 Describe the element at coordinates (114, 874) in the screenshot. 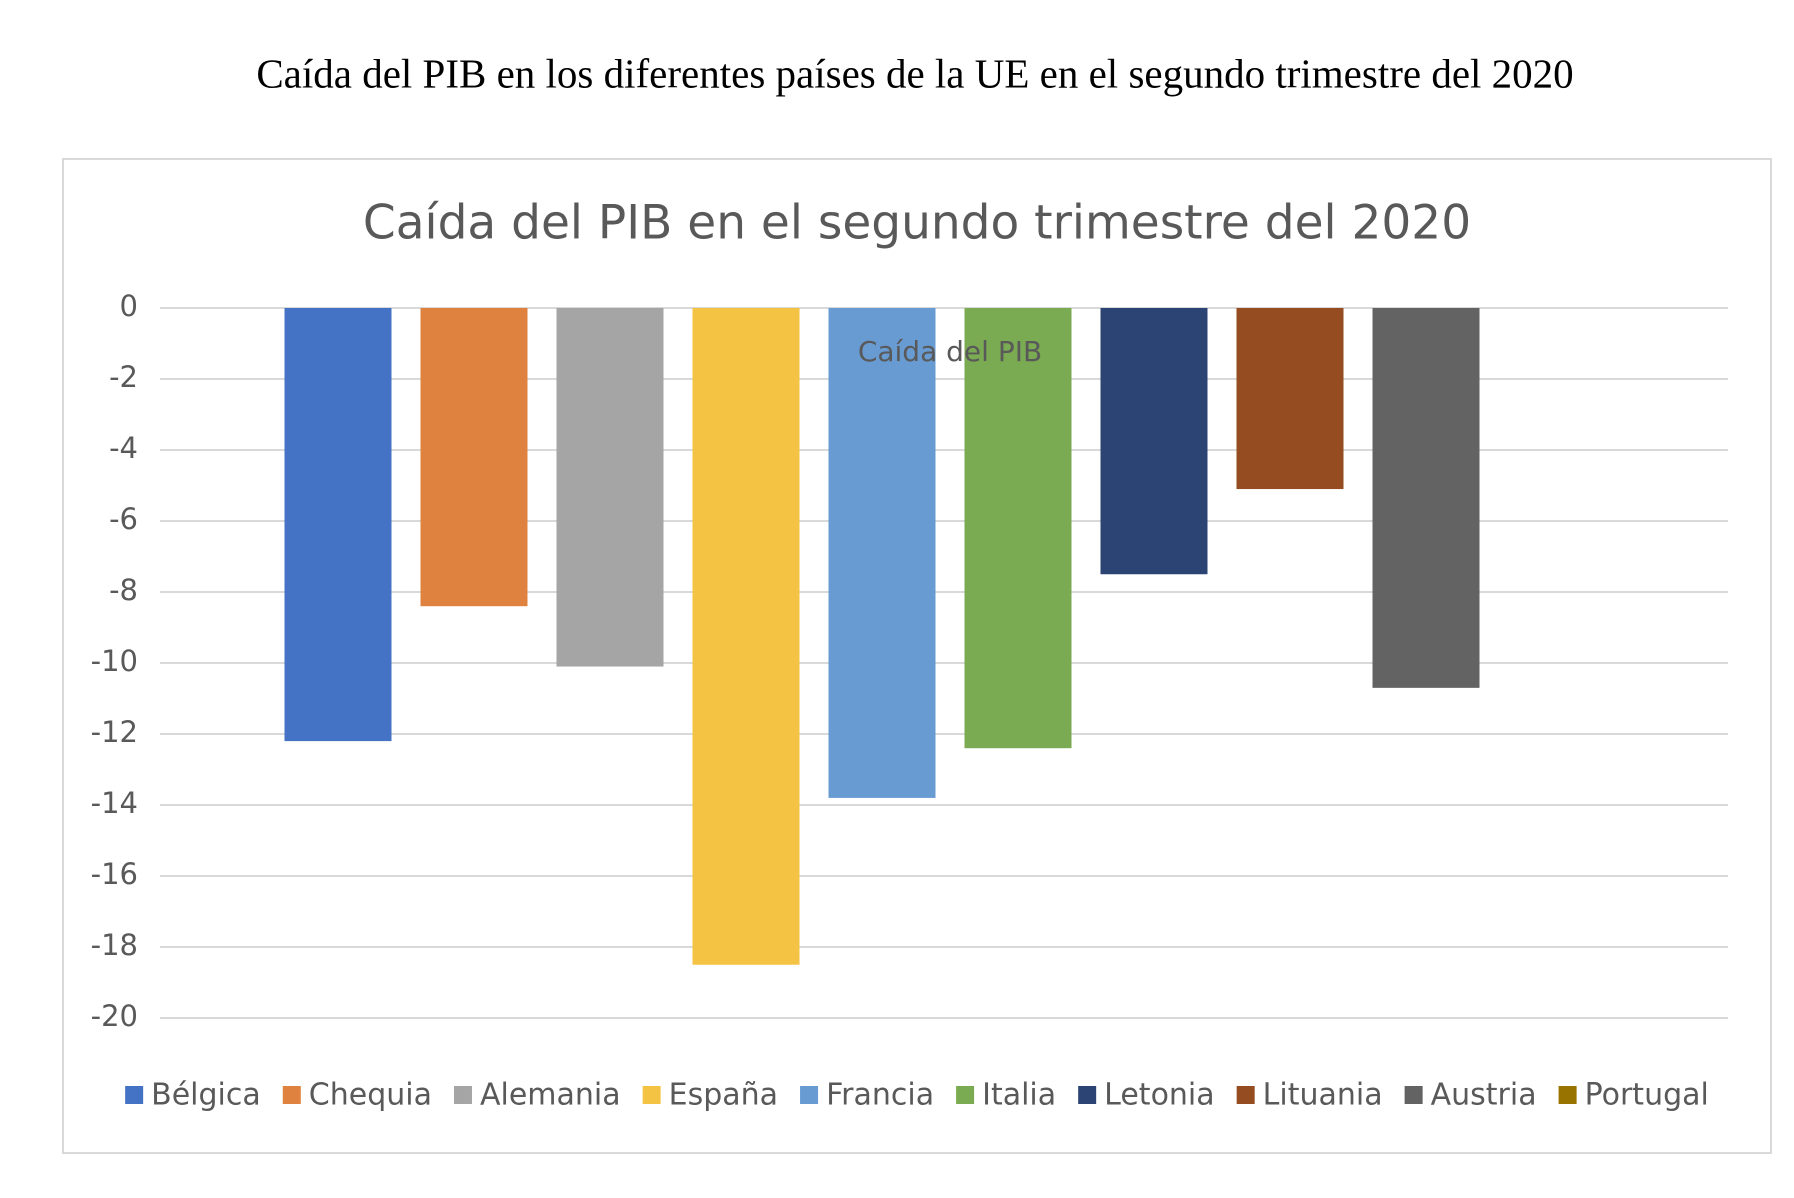

I see `y-tick-label: -16` at that location.